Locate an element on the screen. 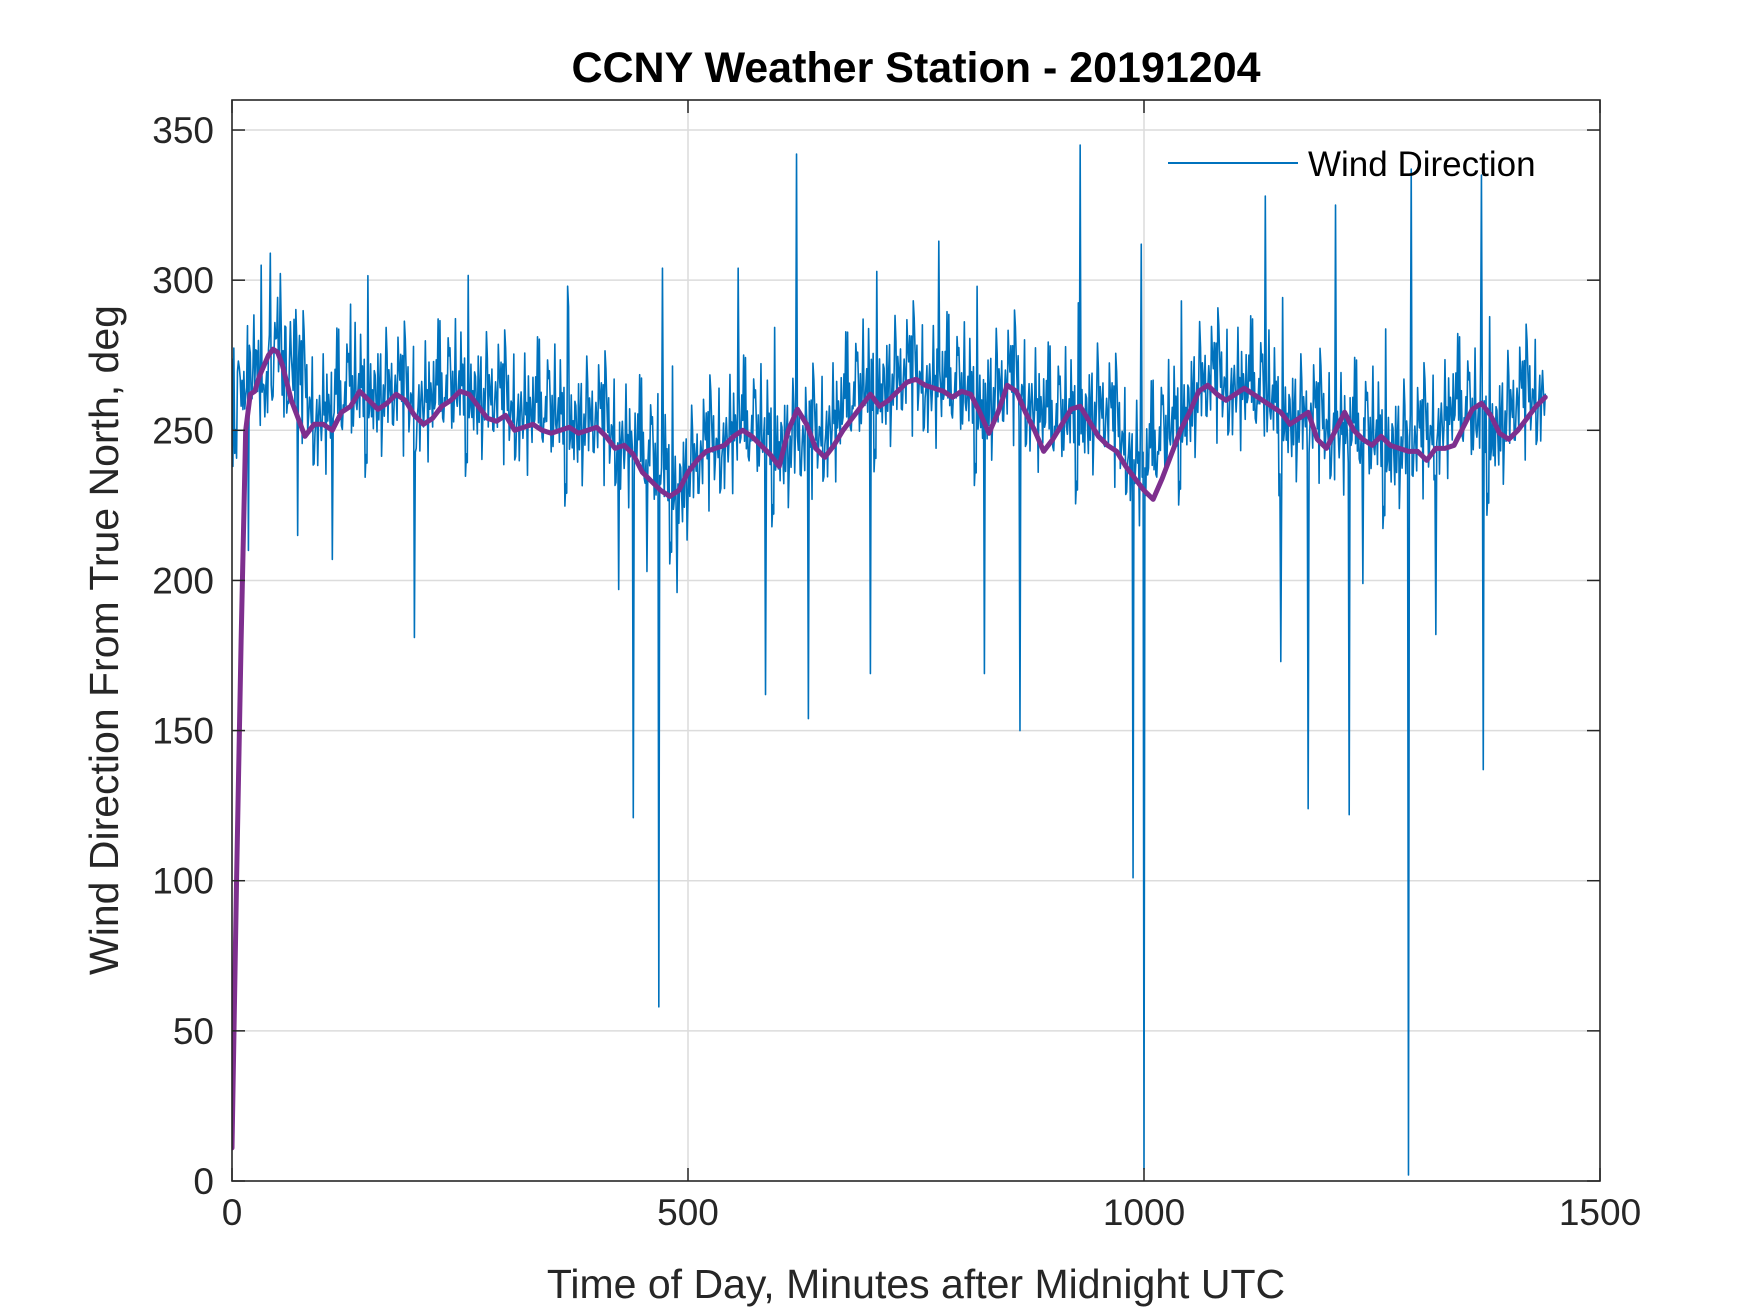  x-axis-label: Time of Day, Minutes after Midnight UTC is located at coordinates (916, 1284).